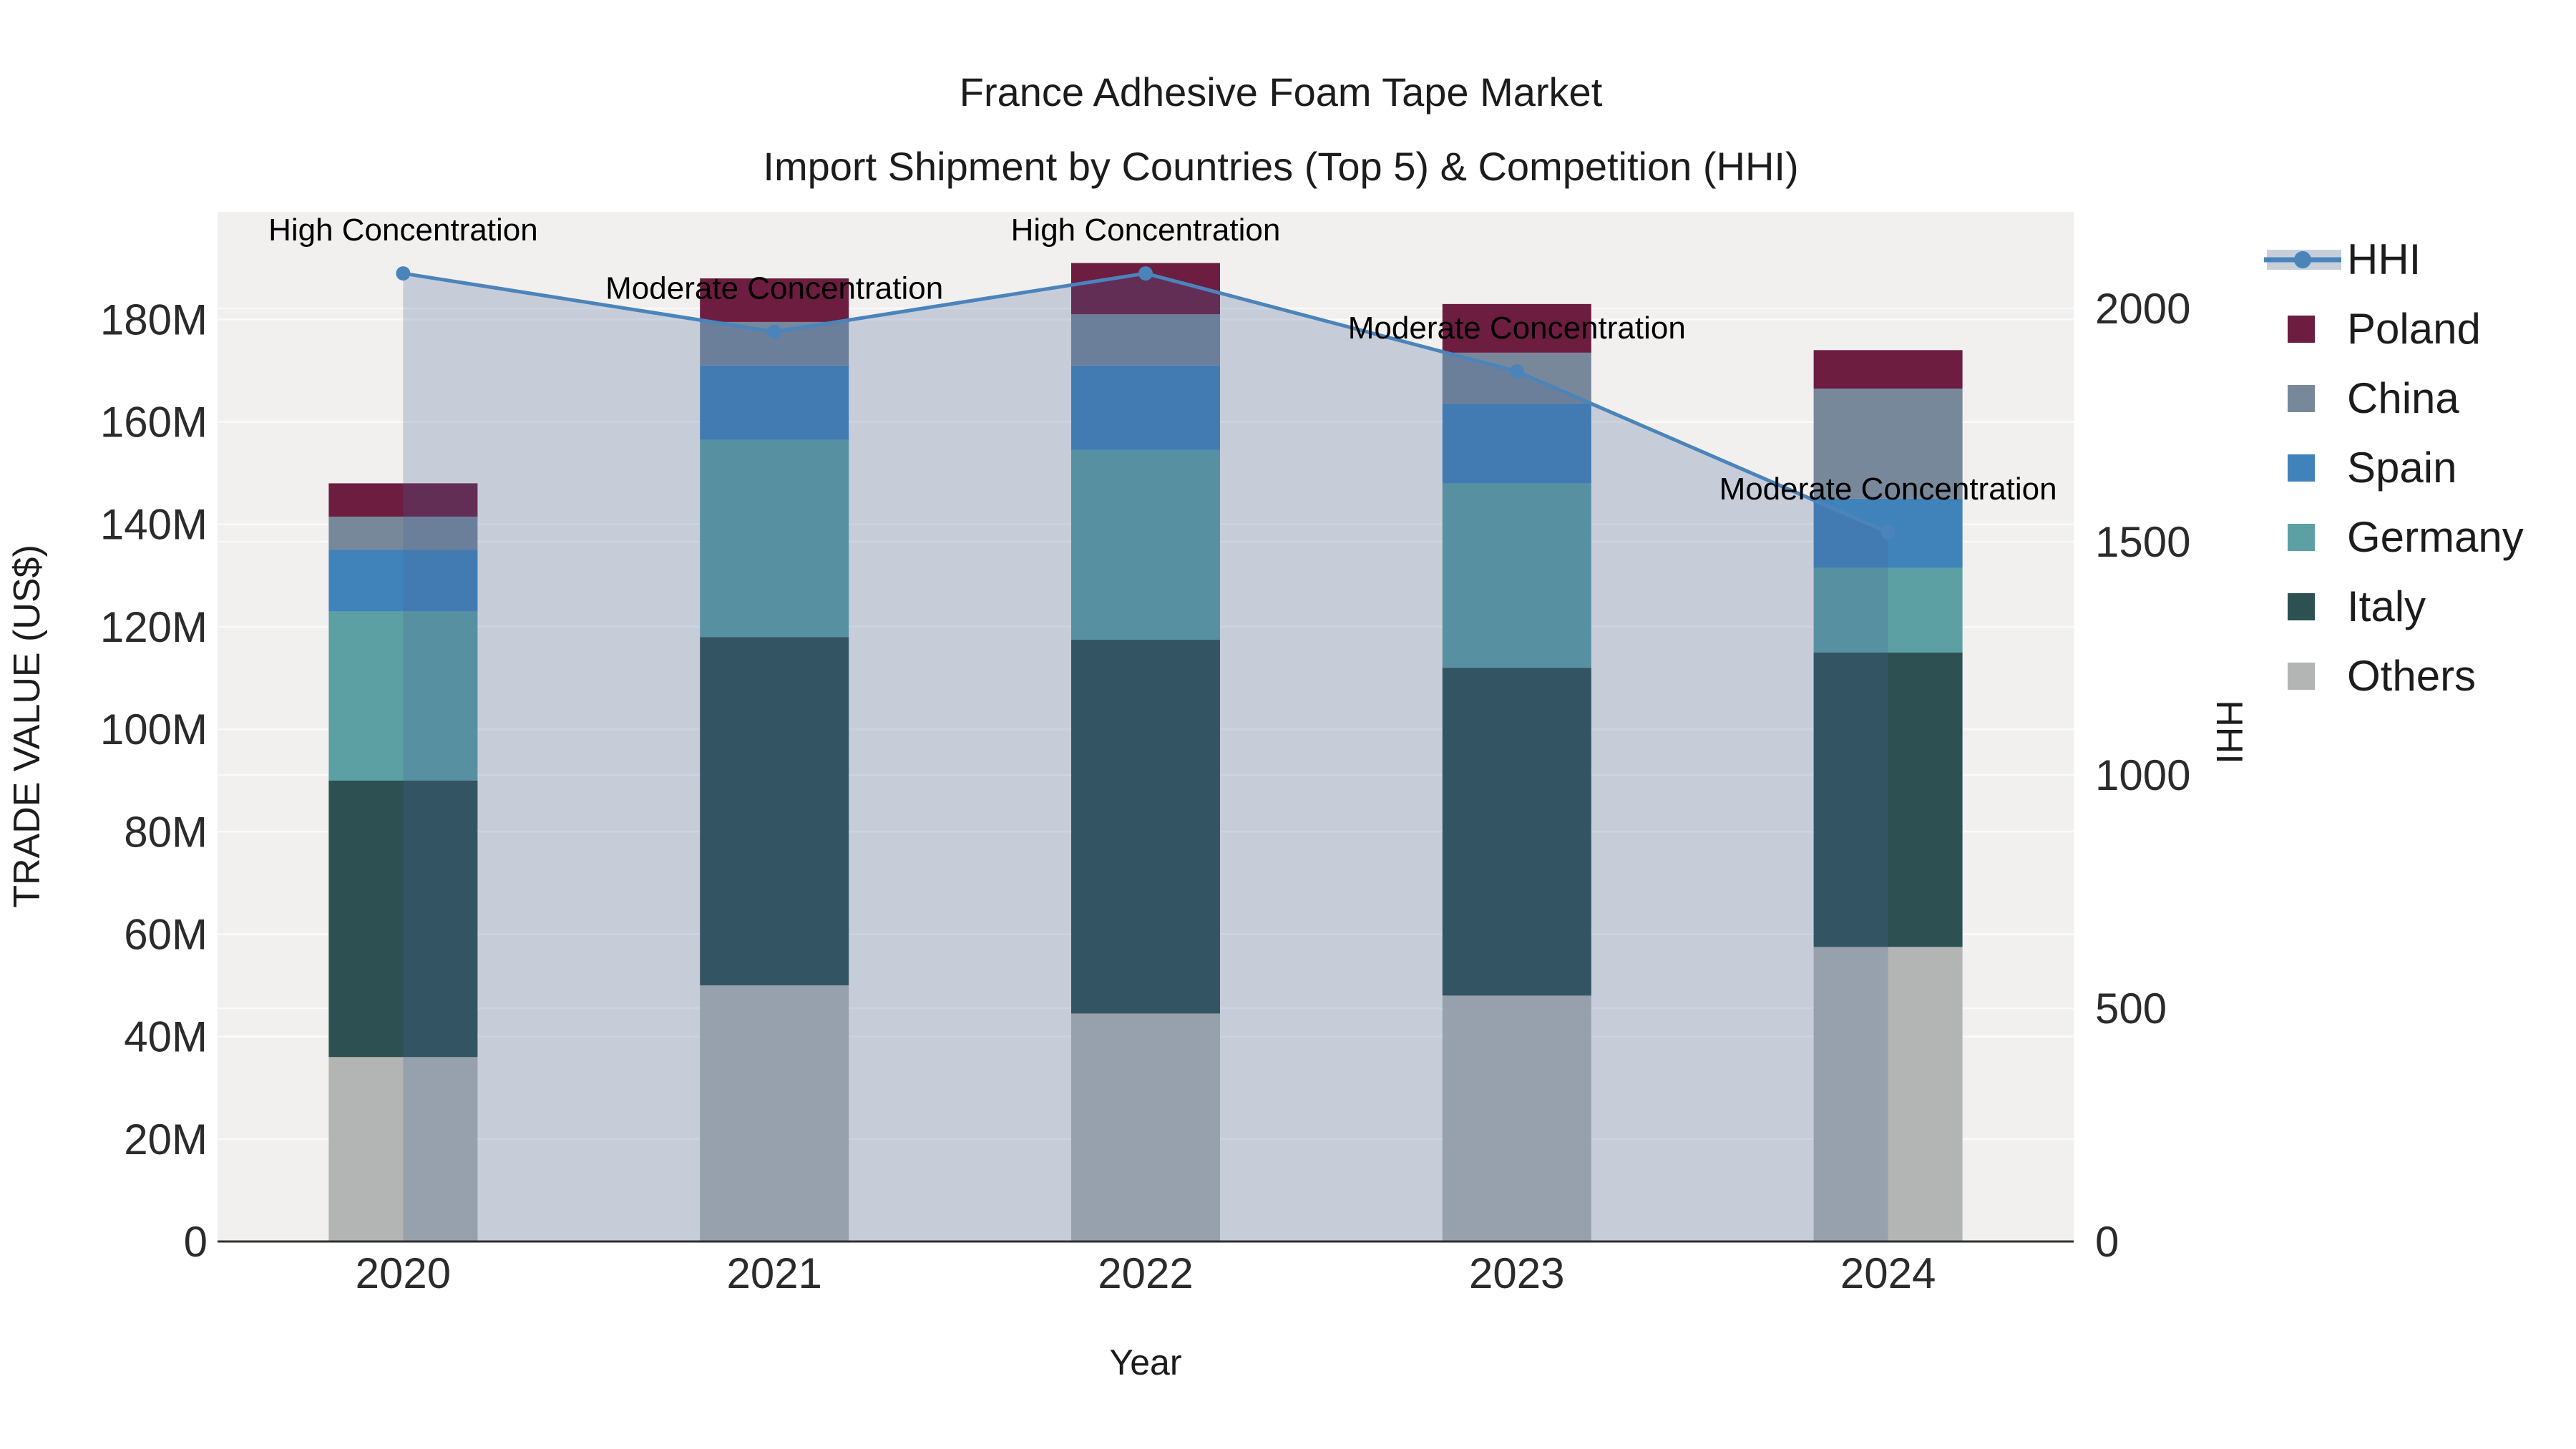  What do you see at coordinates (1145, 407) in the screenshot?
I see `bar-segment-spain-2022` at bounding box center [1145, 407].